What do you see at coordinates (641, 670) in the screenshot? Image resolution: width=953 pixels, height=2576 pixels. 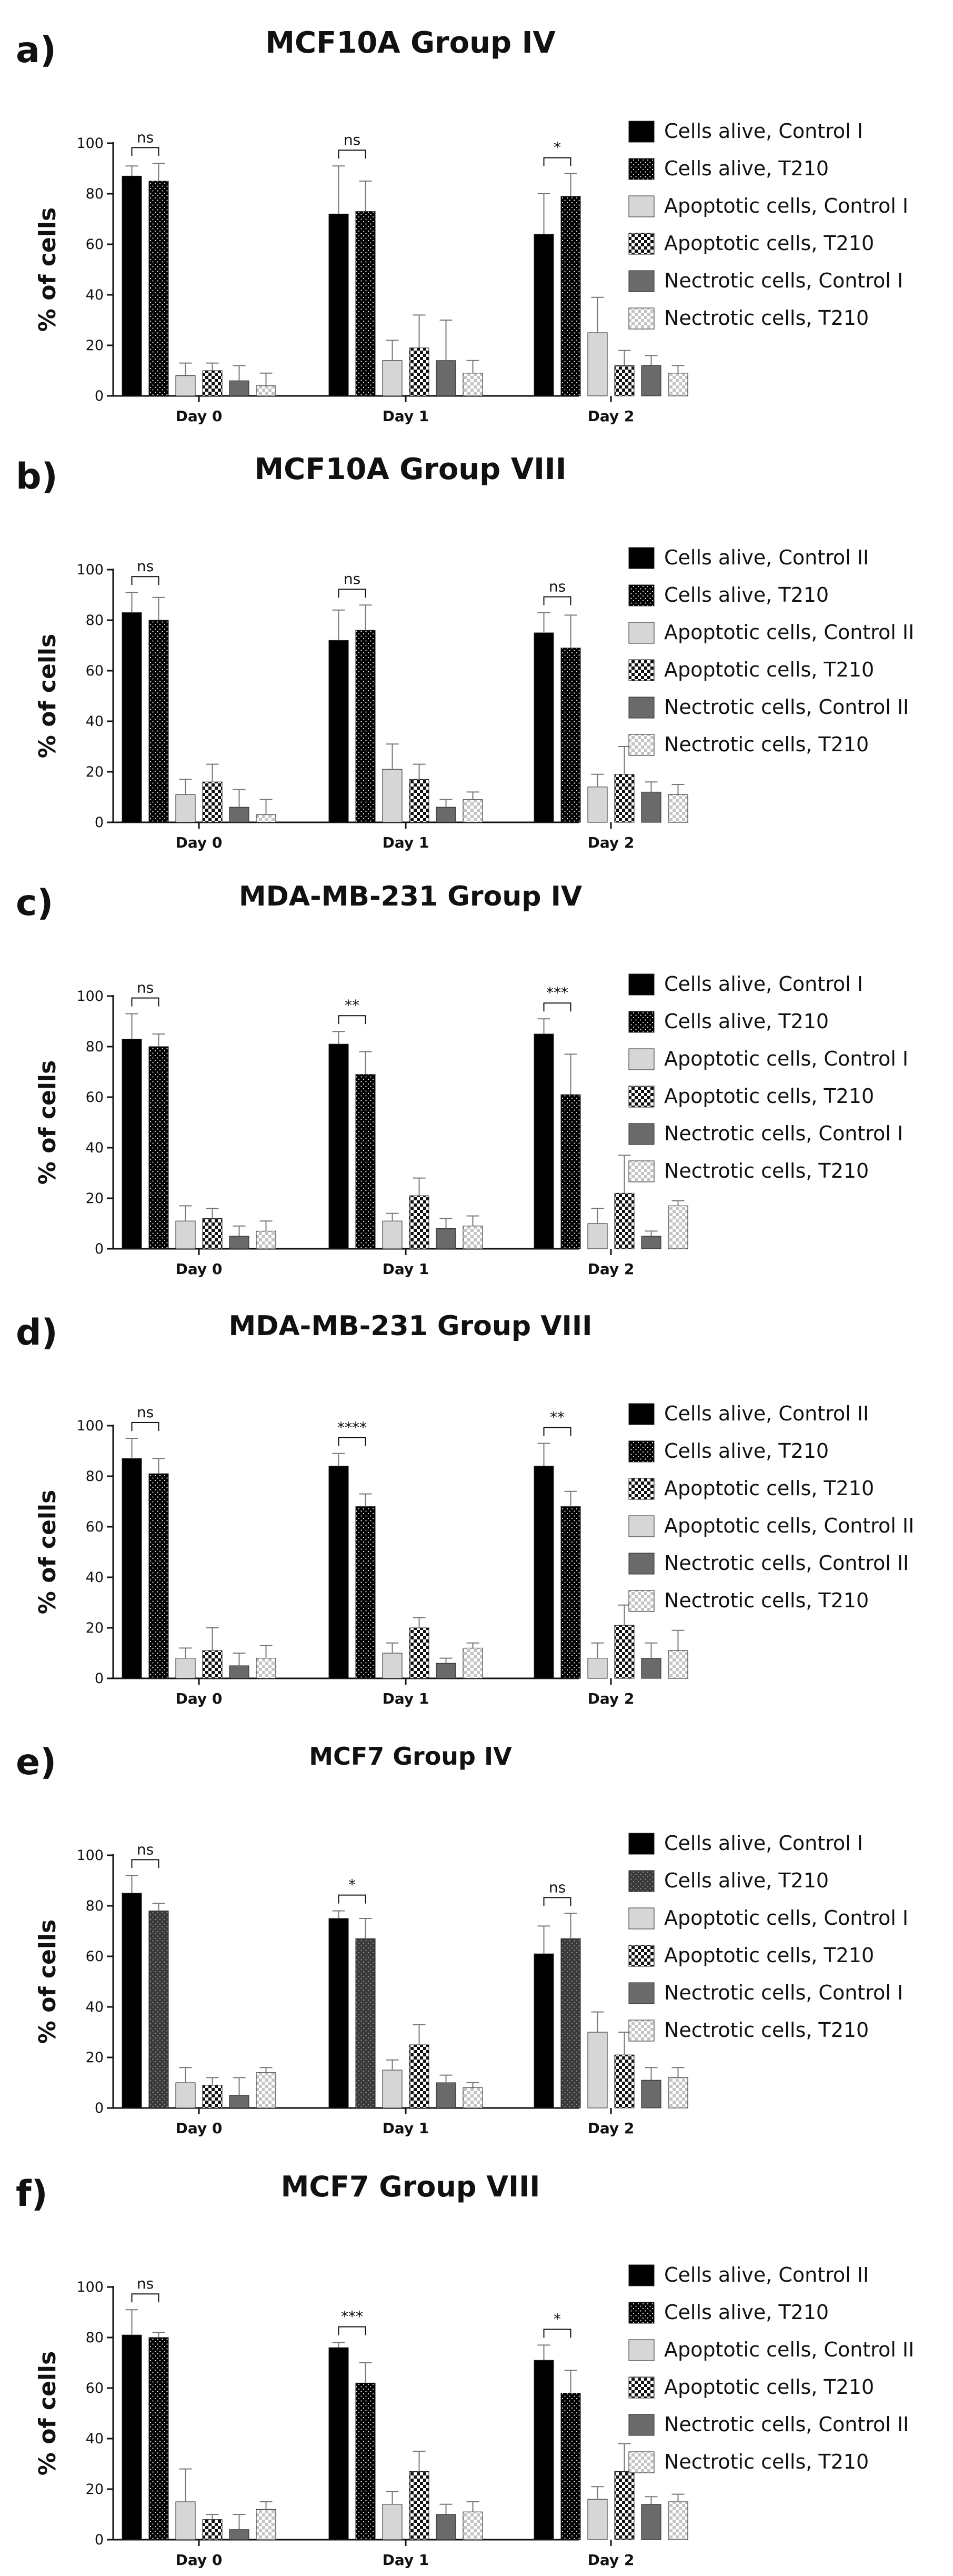 I see `legend-swatch-apoptotic-cells-t210` at bounding box center [641, 670].